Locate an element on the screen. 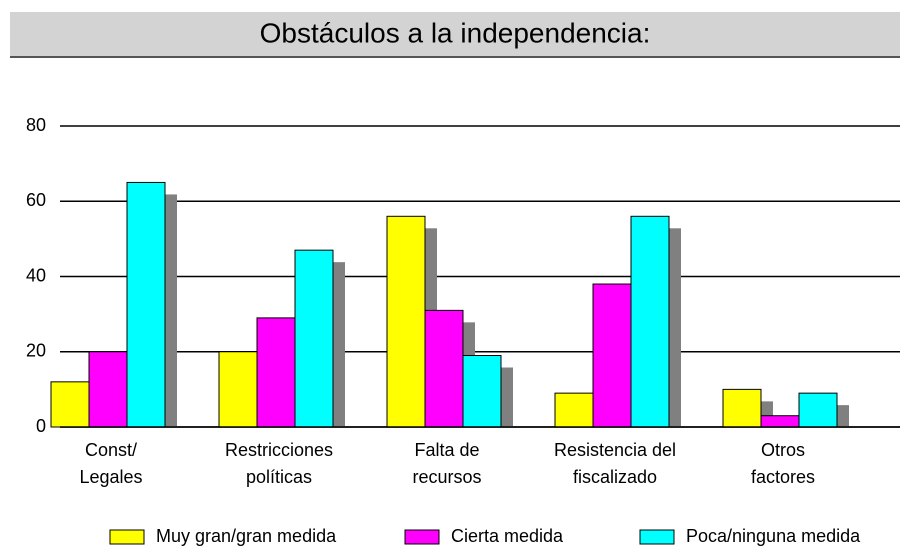 The image size is (900, 553). x-tick-label: Otros is located at coordinates (783, 450).